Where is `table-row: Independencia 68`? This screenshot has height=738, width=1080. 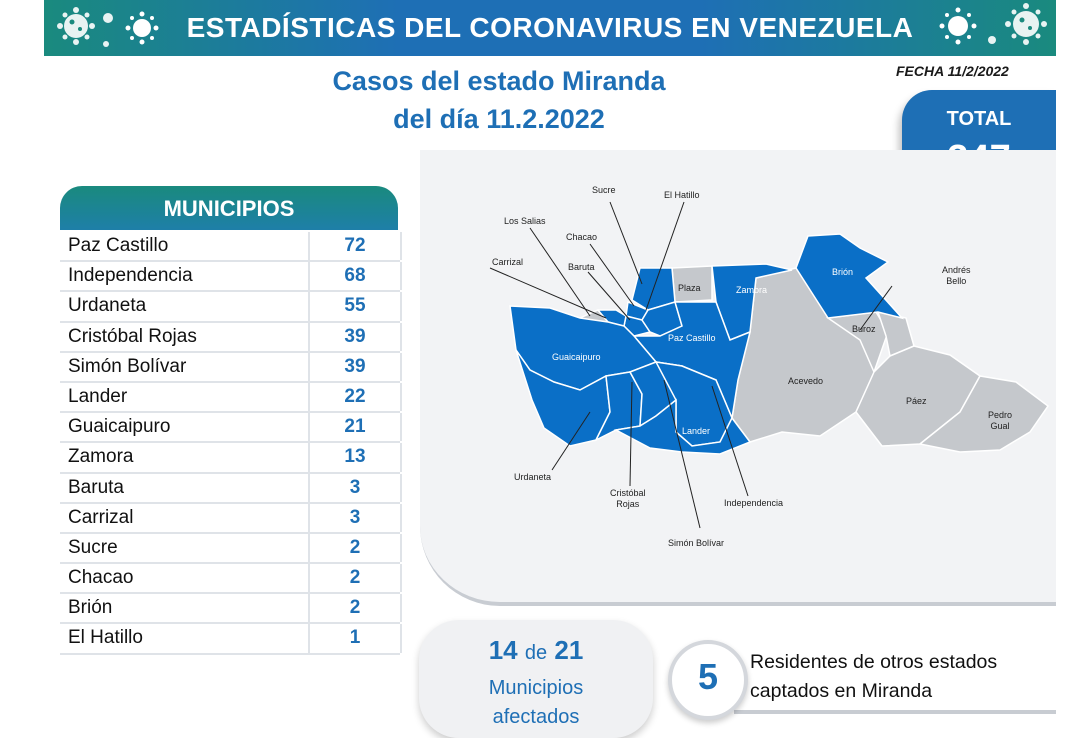
table-row: Independencia 68 is located at coordinates (231, 277).